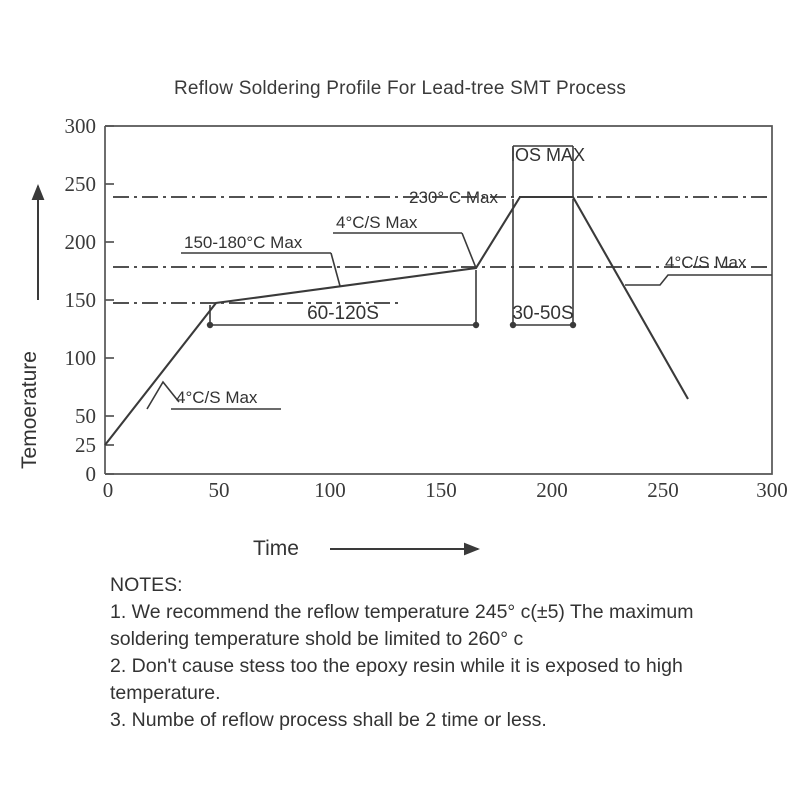 The width and height of the screenshot is (800, 800). I want to click on dimension-soak-time, so click(343, 299).